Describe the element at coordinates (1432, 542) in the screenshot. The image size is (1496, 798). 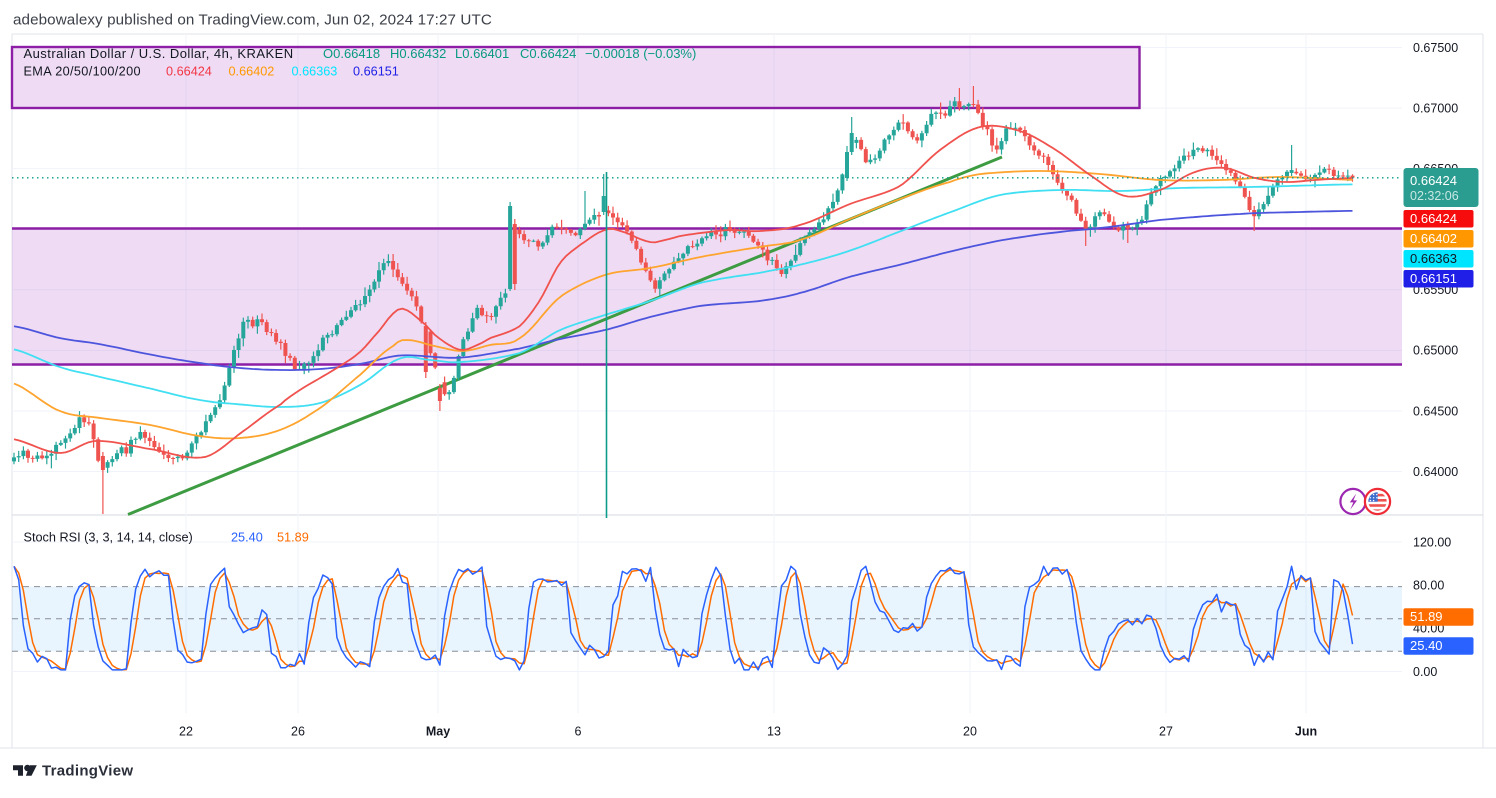
I see `svg-text: 120.00` at that location.